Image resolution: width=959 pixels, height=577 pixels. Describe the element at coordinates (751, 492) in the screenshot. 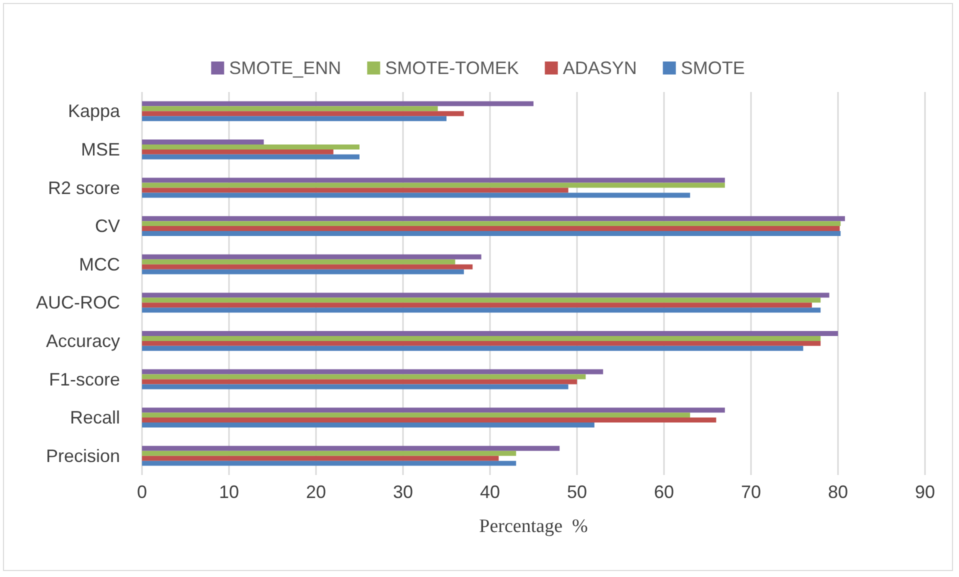

I see `x-tick-label: 70` at that location.